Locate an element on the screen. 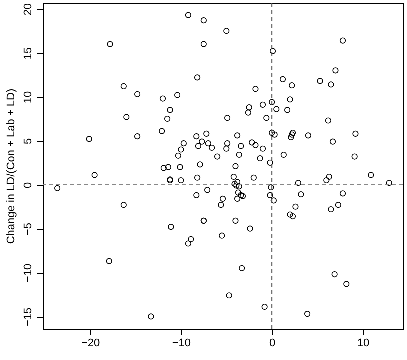 The width and height of the screenshot is (407, 360). x-tick-label: 0 is located at coordinates (273, 344).